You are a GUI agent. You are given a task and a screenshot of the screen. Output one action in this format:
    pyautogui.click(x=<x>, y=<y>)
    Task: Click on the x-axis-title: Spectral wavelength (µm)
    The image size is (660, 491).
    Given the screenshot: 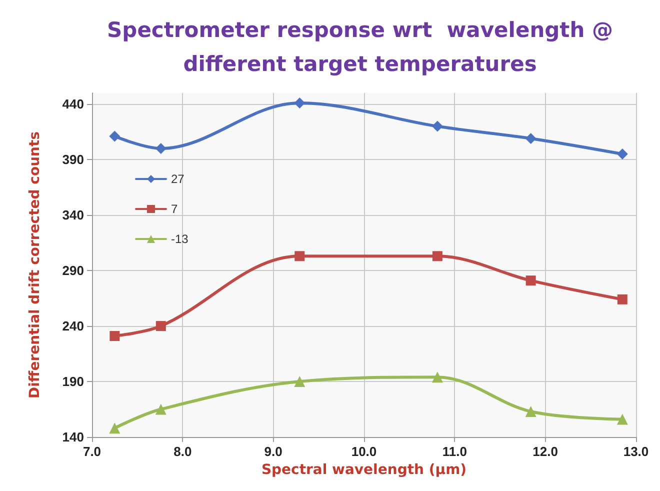 What is the action you would take?
    pyautogui.click(x=364, y=470)
    